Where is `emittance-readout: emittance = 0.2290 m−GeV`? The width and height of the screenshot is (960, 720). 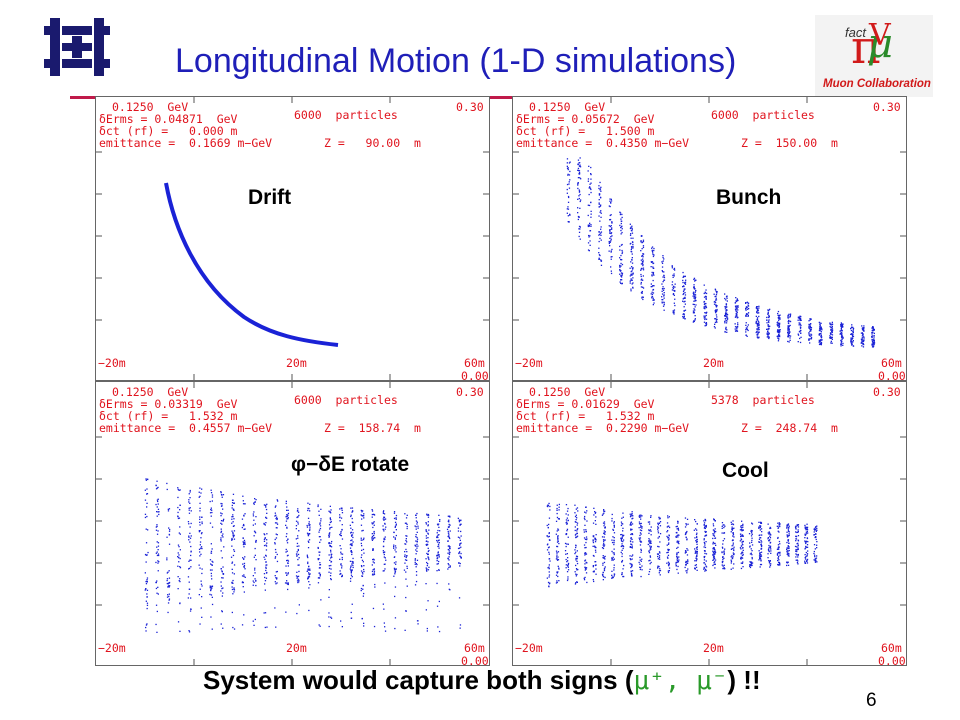 emittance-readout: emittance = 0.2290 m−GeV is located at coordinates (603, 428).